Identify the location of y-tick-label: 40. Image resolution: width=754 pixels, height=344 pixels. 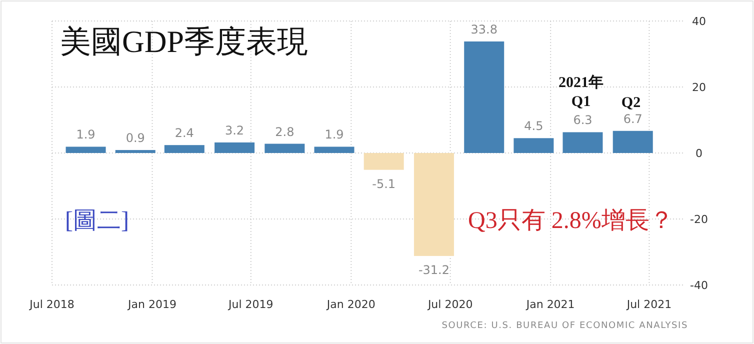
(699, 21).